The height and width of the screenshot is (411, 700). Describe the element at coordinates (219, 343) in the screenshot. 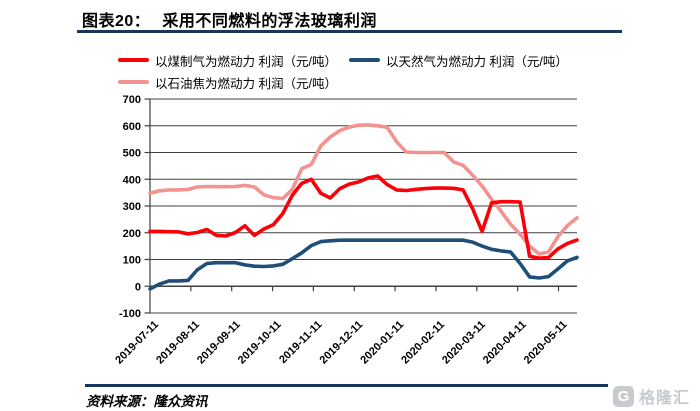

I see `x-tick-label: 2019-09-11` at that location.